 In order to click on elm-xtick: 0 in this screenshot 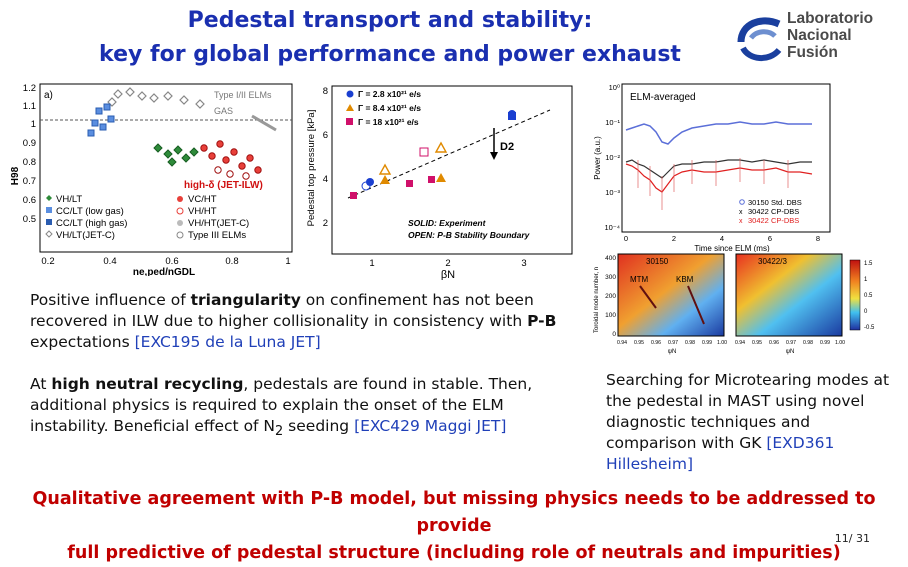, I will do `click(626, 238)`.